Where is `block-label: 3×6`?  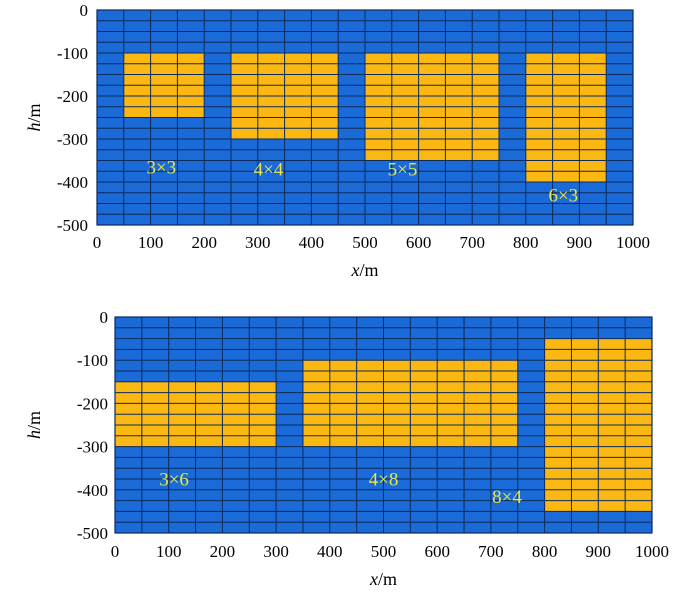 block-label: 3×6 is located at coordinates (174, 479).